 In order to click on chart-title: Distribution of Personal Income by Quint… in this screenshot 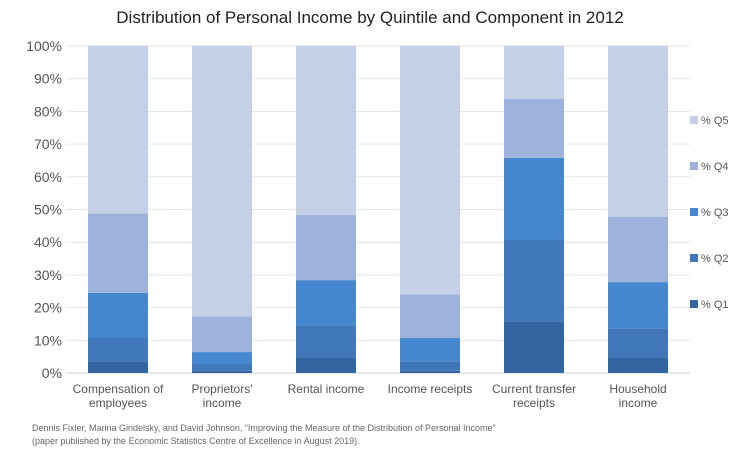, I will do `click(370, 17)`.